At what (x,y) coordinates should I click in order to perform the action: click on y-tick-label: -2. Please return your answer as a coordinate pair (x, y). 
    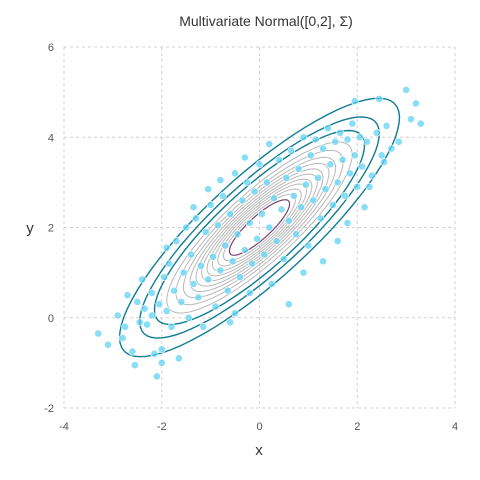
    Looking at the image, I should click on (49, 409).